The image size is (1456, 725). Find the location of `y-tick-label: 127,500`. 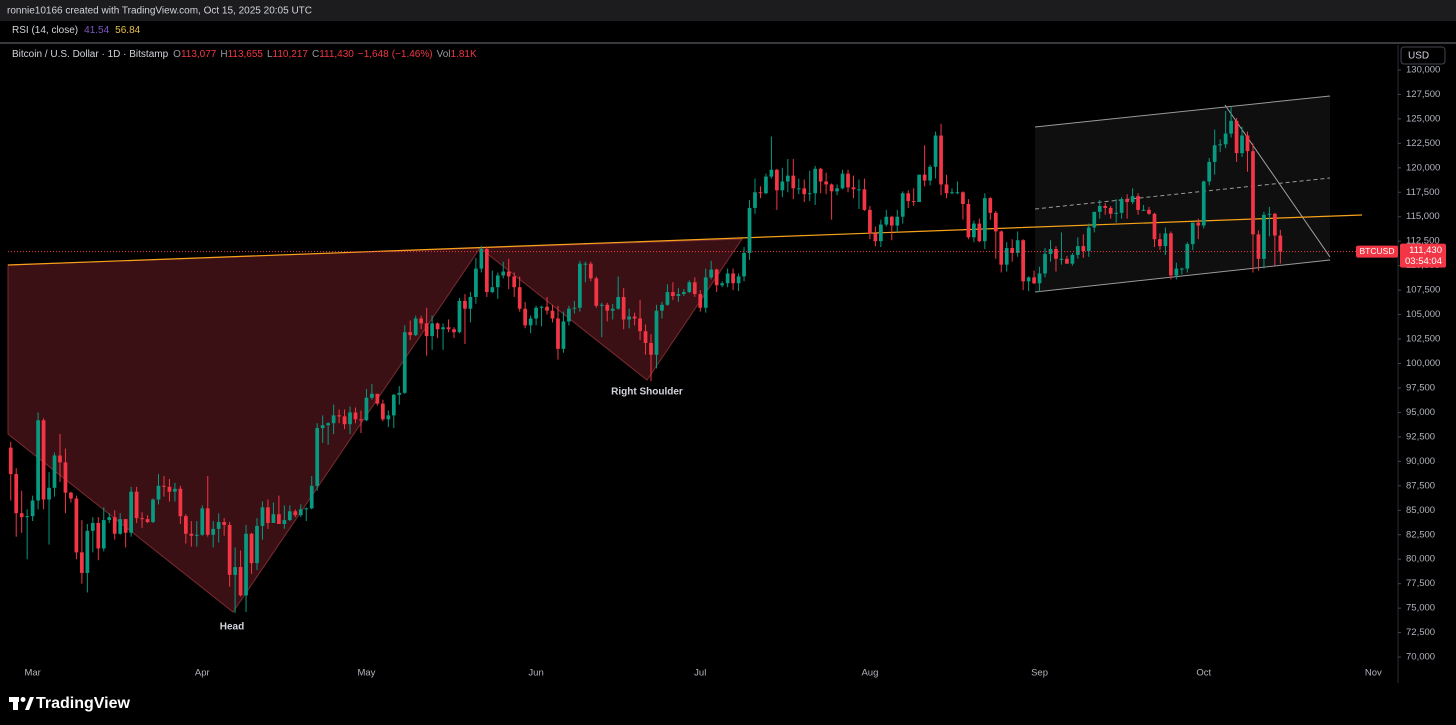

y-tick-label: 127,500 is located at coordinates (1423, 94).